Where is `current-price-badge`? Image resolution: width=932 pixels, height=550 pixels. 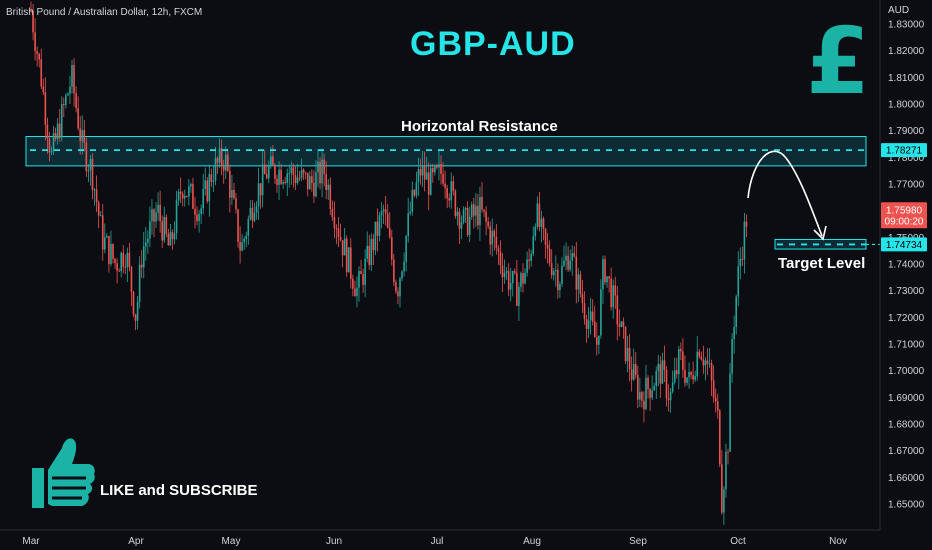
current-price-badge is located at coordinates (904, 215).